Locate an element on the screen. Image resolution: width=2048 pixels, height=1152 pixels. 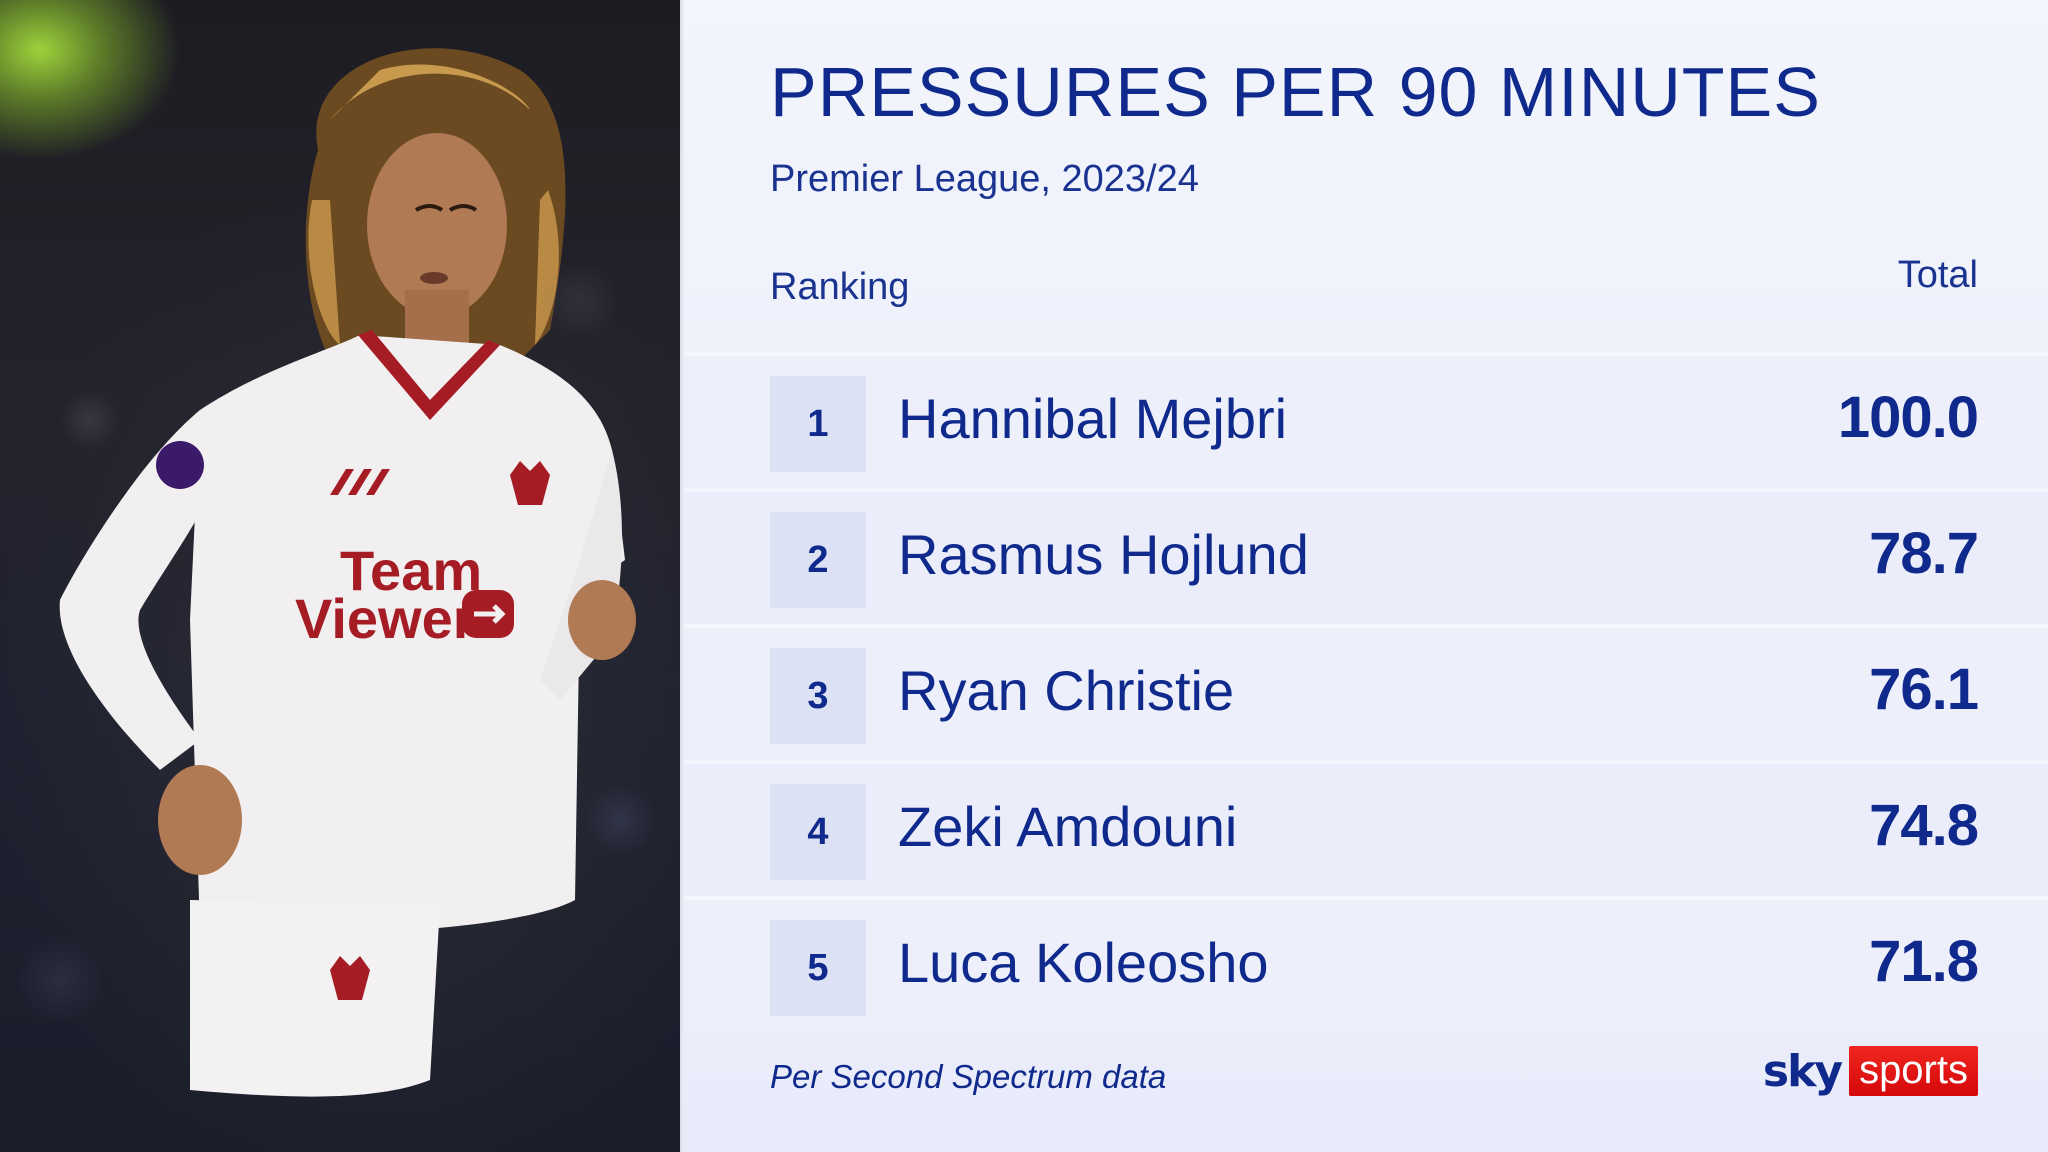
rank-badge: 1 is located at coordinates (818, 424).